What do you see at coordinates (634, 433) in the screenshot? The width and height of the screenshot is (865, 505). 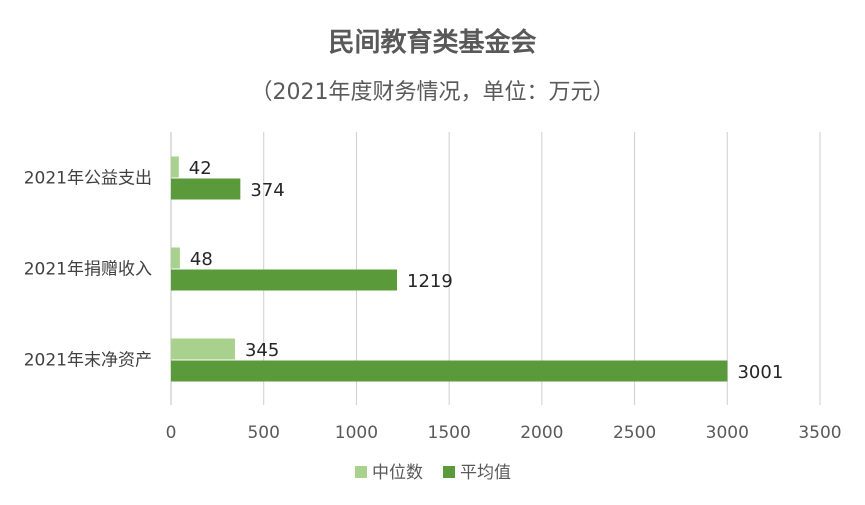 I see `x-tick-label: 2500` at bounding box center [634, 433].